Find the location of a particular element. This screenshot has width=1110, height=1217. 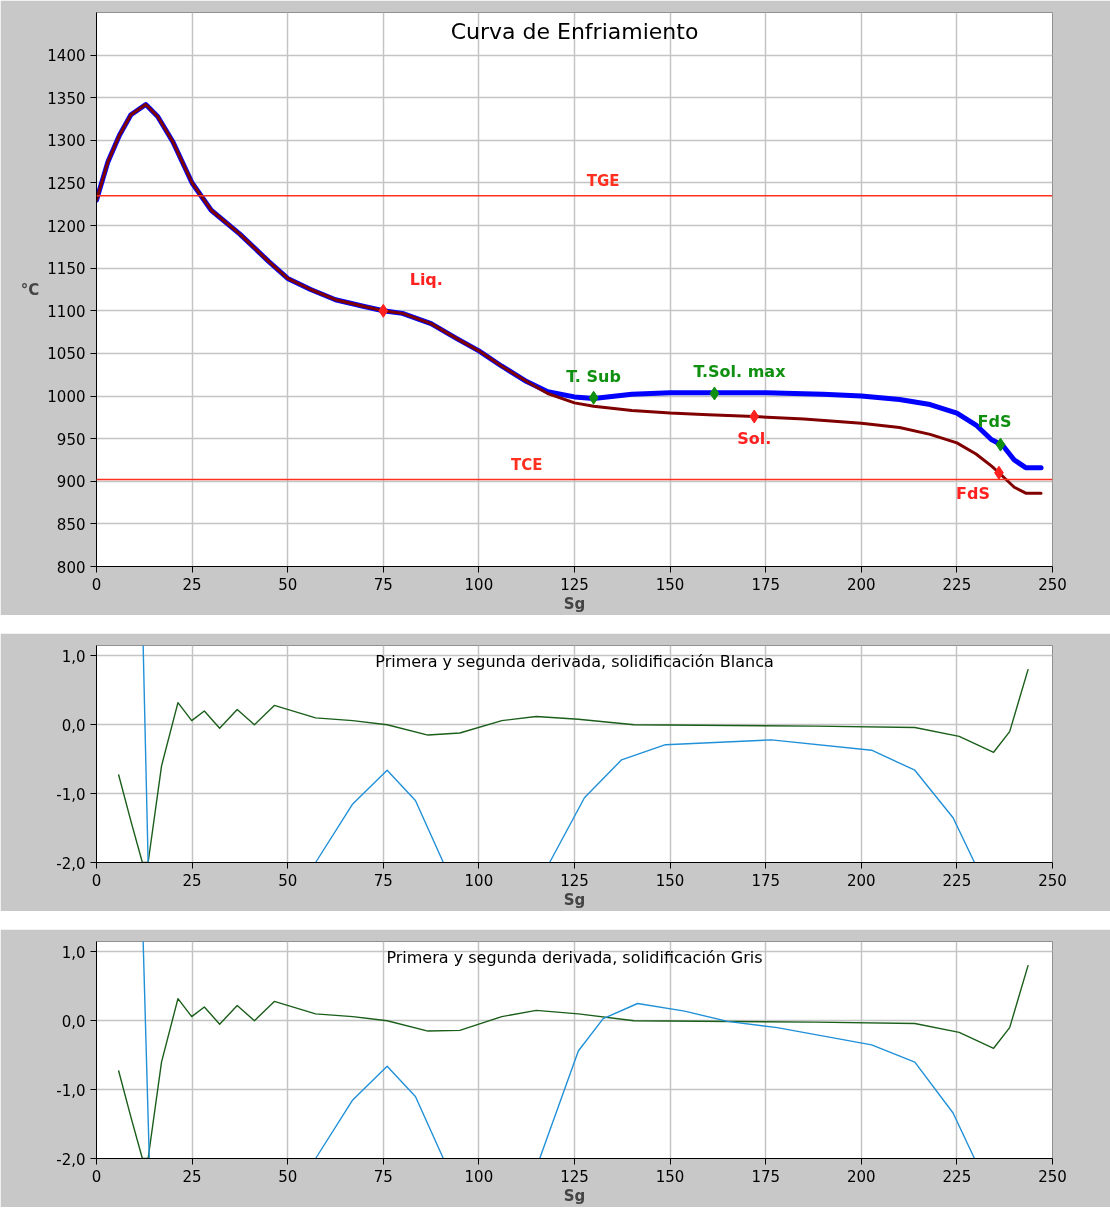

y-tick-label: 1200 is located at coordinates (66, 226).